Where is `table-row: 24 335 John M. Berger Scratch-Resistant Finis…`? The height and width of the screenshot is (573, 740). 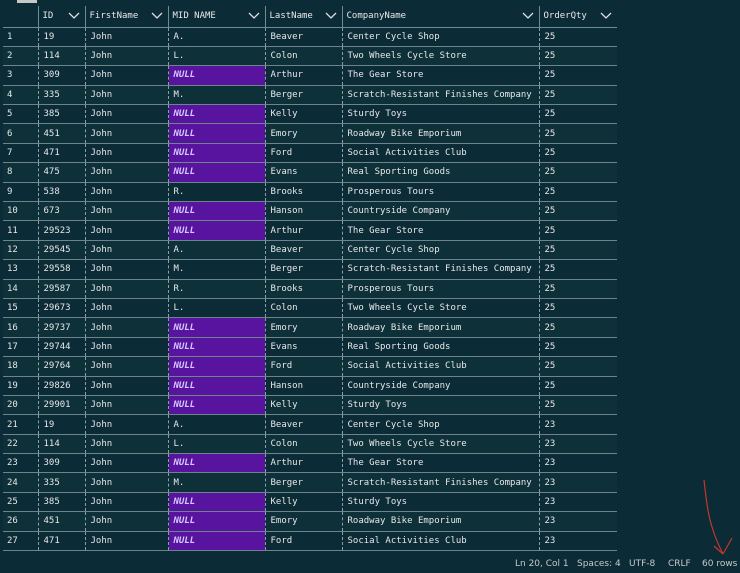 table-row: 24 335 John M. Berger Scratch-Resistant Finis… is located at coordinates (310, 482).